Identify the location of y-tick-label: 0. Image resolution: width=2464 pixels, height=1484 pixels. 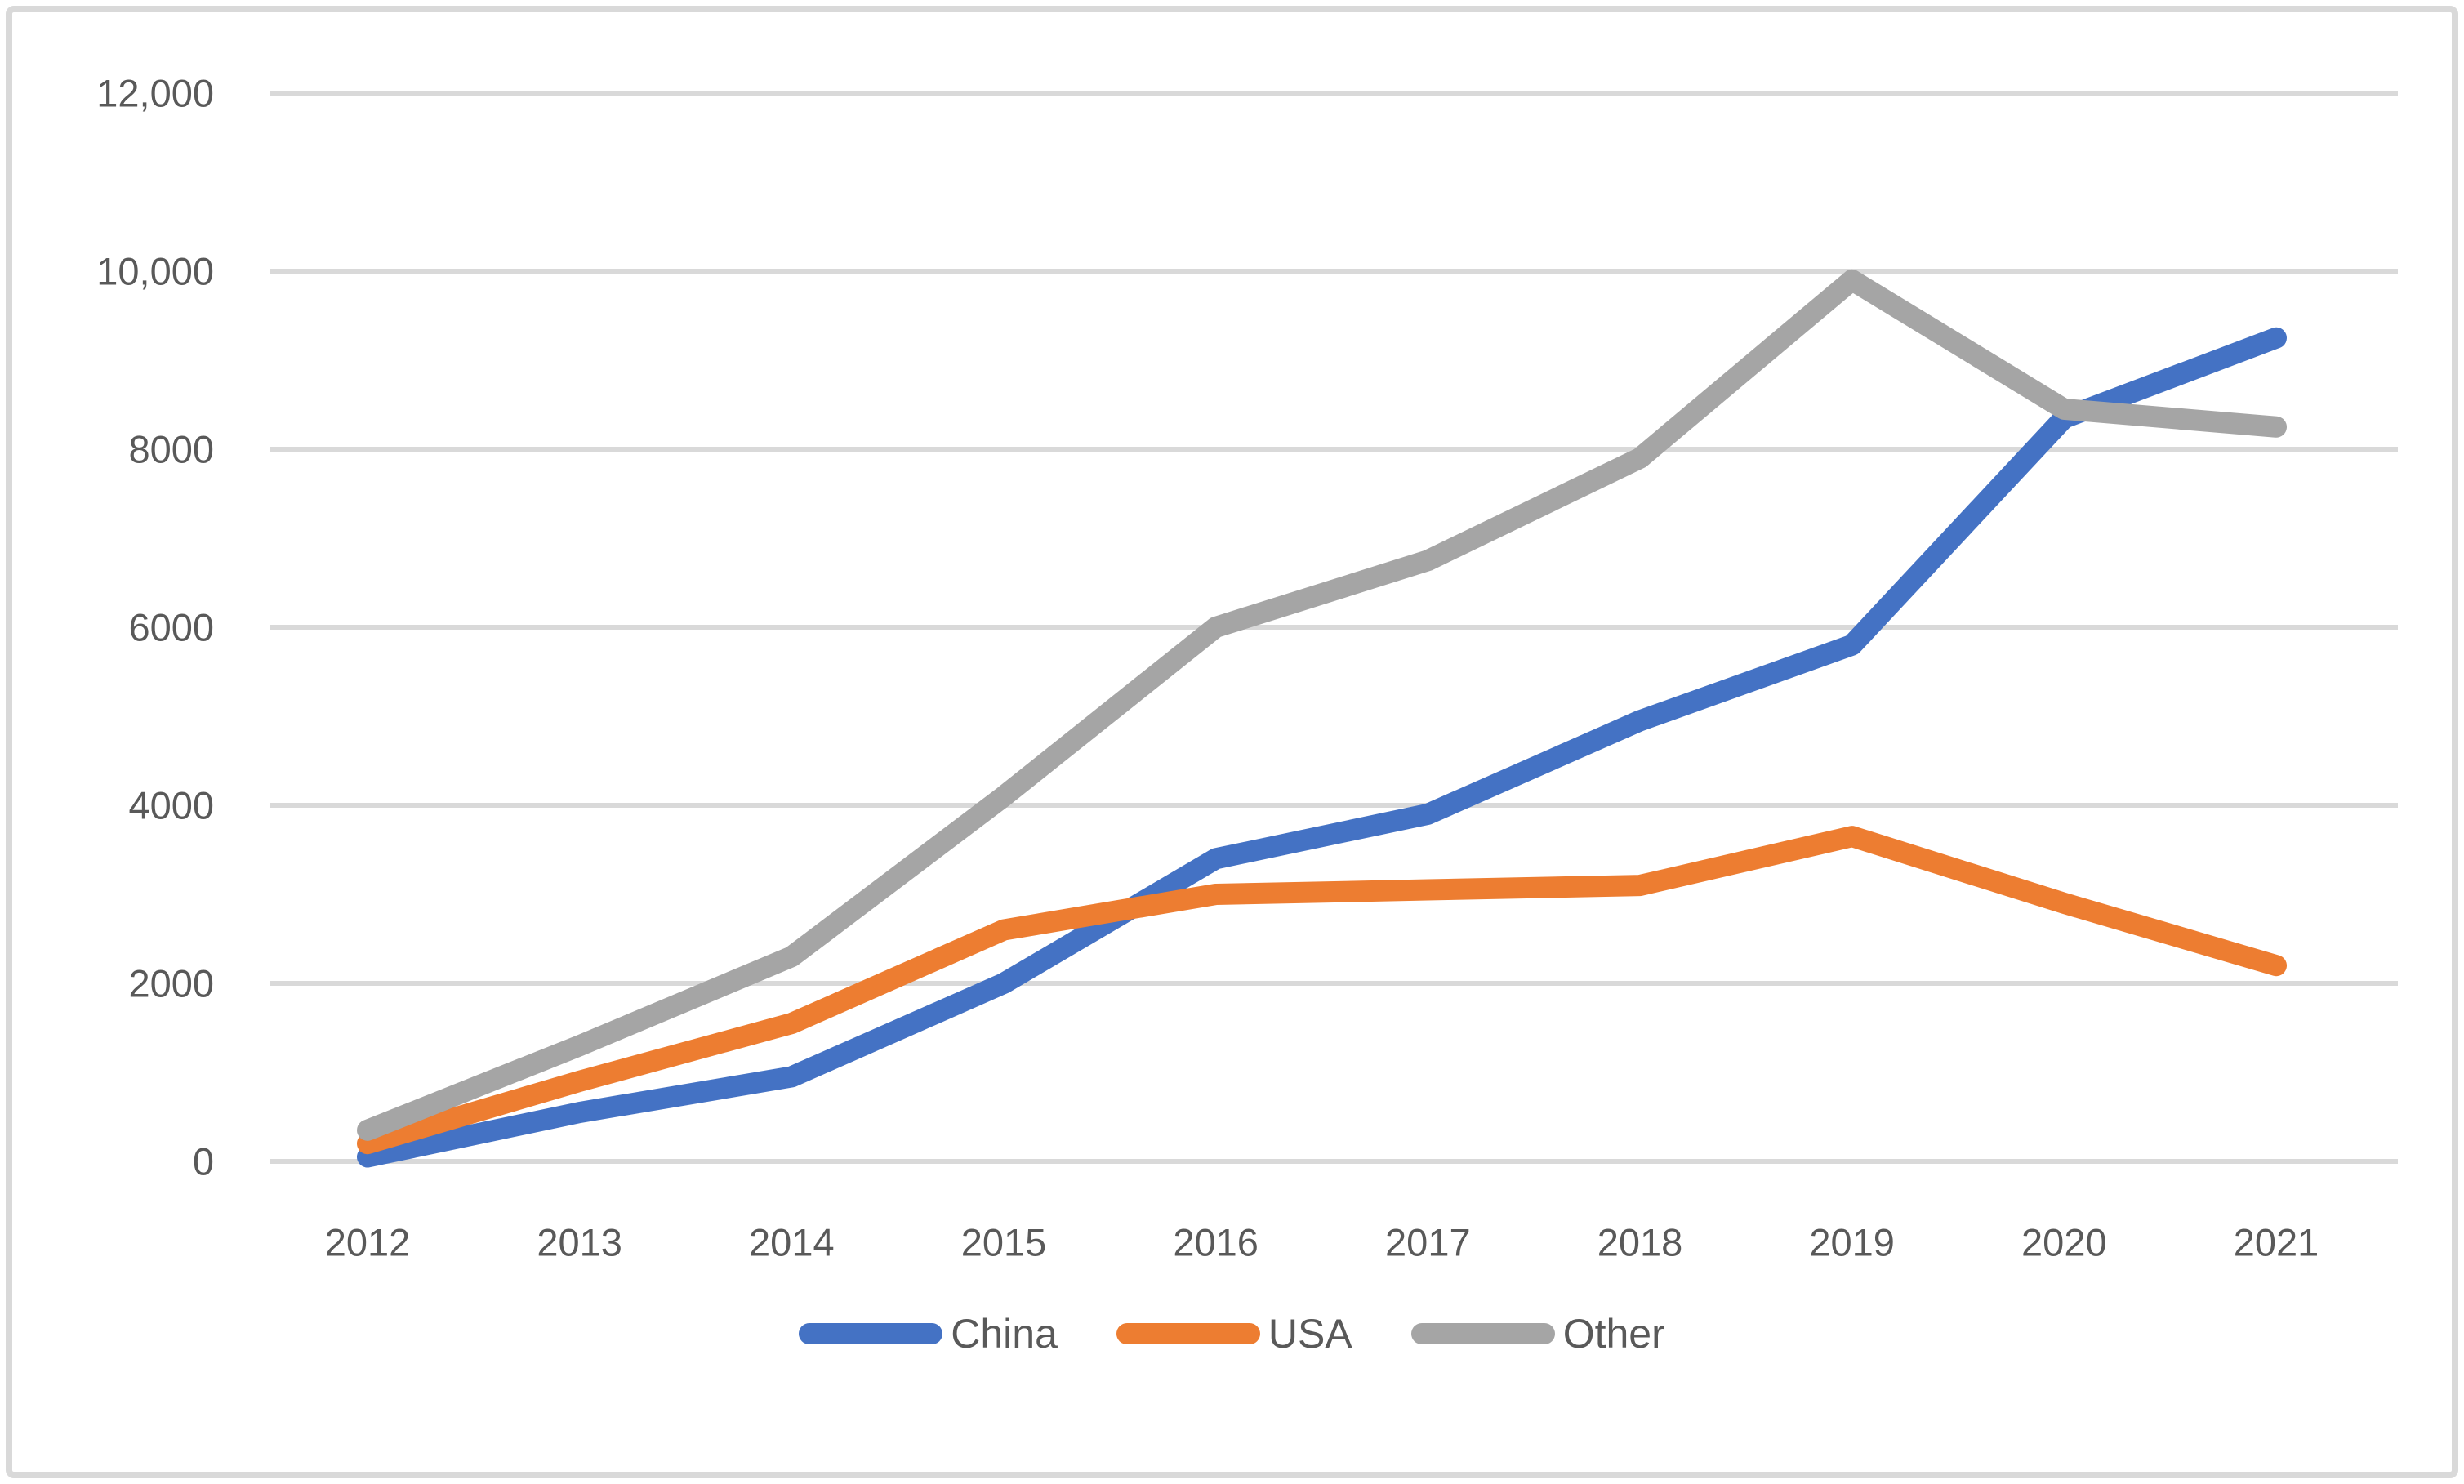
(203, 1161).